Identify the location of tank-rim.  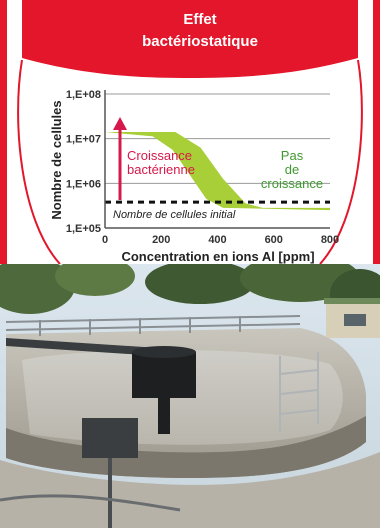
(186, 447).